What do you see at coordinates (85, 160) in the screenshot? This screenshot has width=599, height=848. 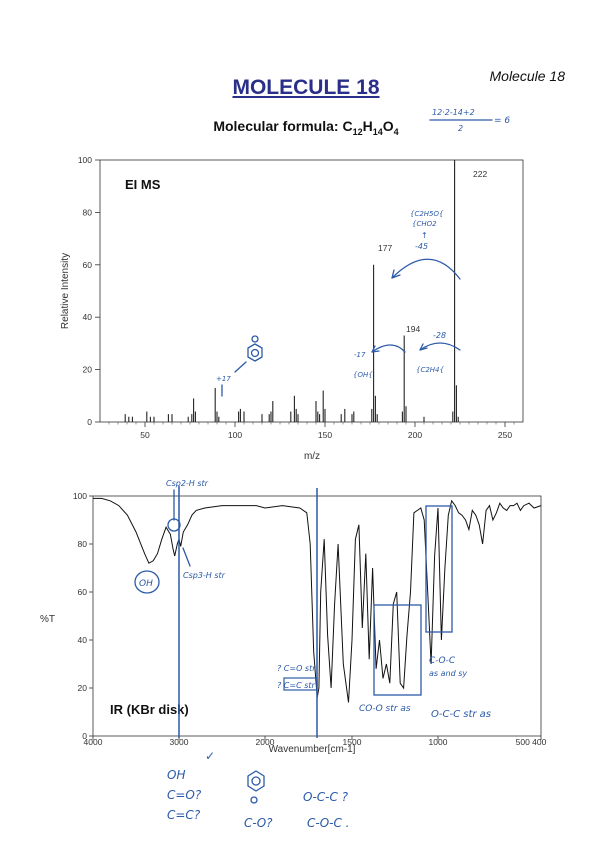 I see `ms-y-tick-label-100: 100` at bounding box center [85, 160].